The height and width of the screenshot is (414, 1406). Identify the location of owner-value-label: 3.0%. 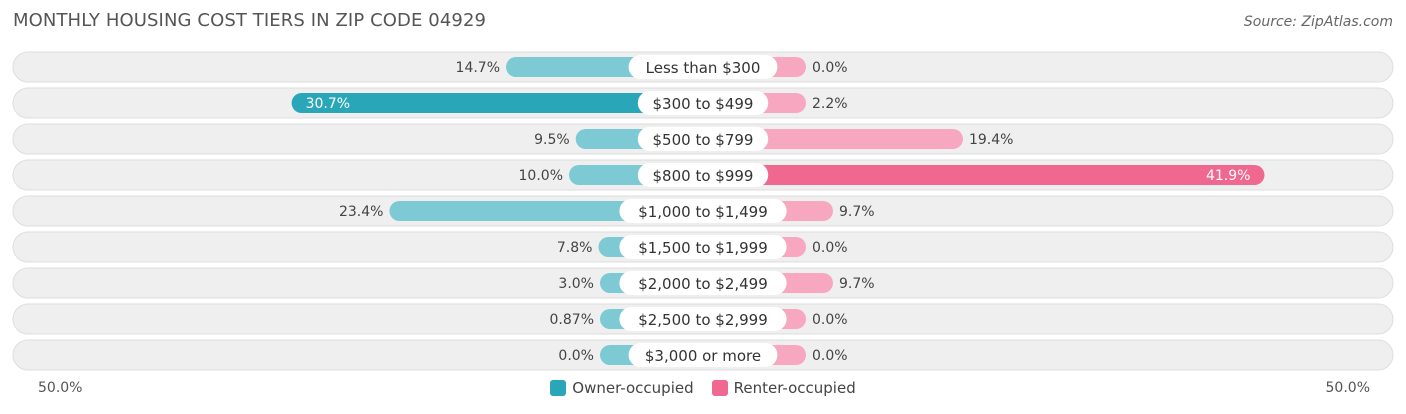
(576, 284).